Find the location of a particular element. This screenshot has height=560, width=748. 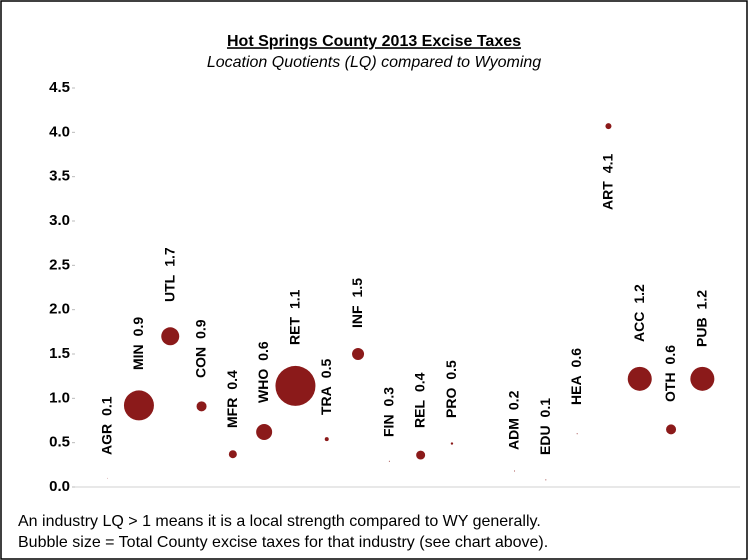

data-label: ADM 0.2 is located at coordinates (513, 420).